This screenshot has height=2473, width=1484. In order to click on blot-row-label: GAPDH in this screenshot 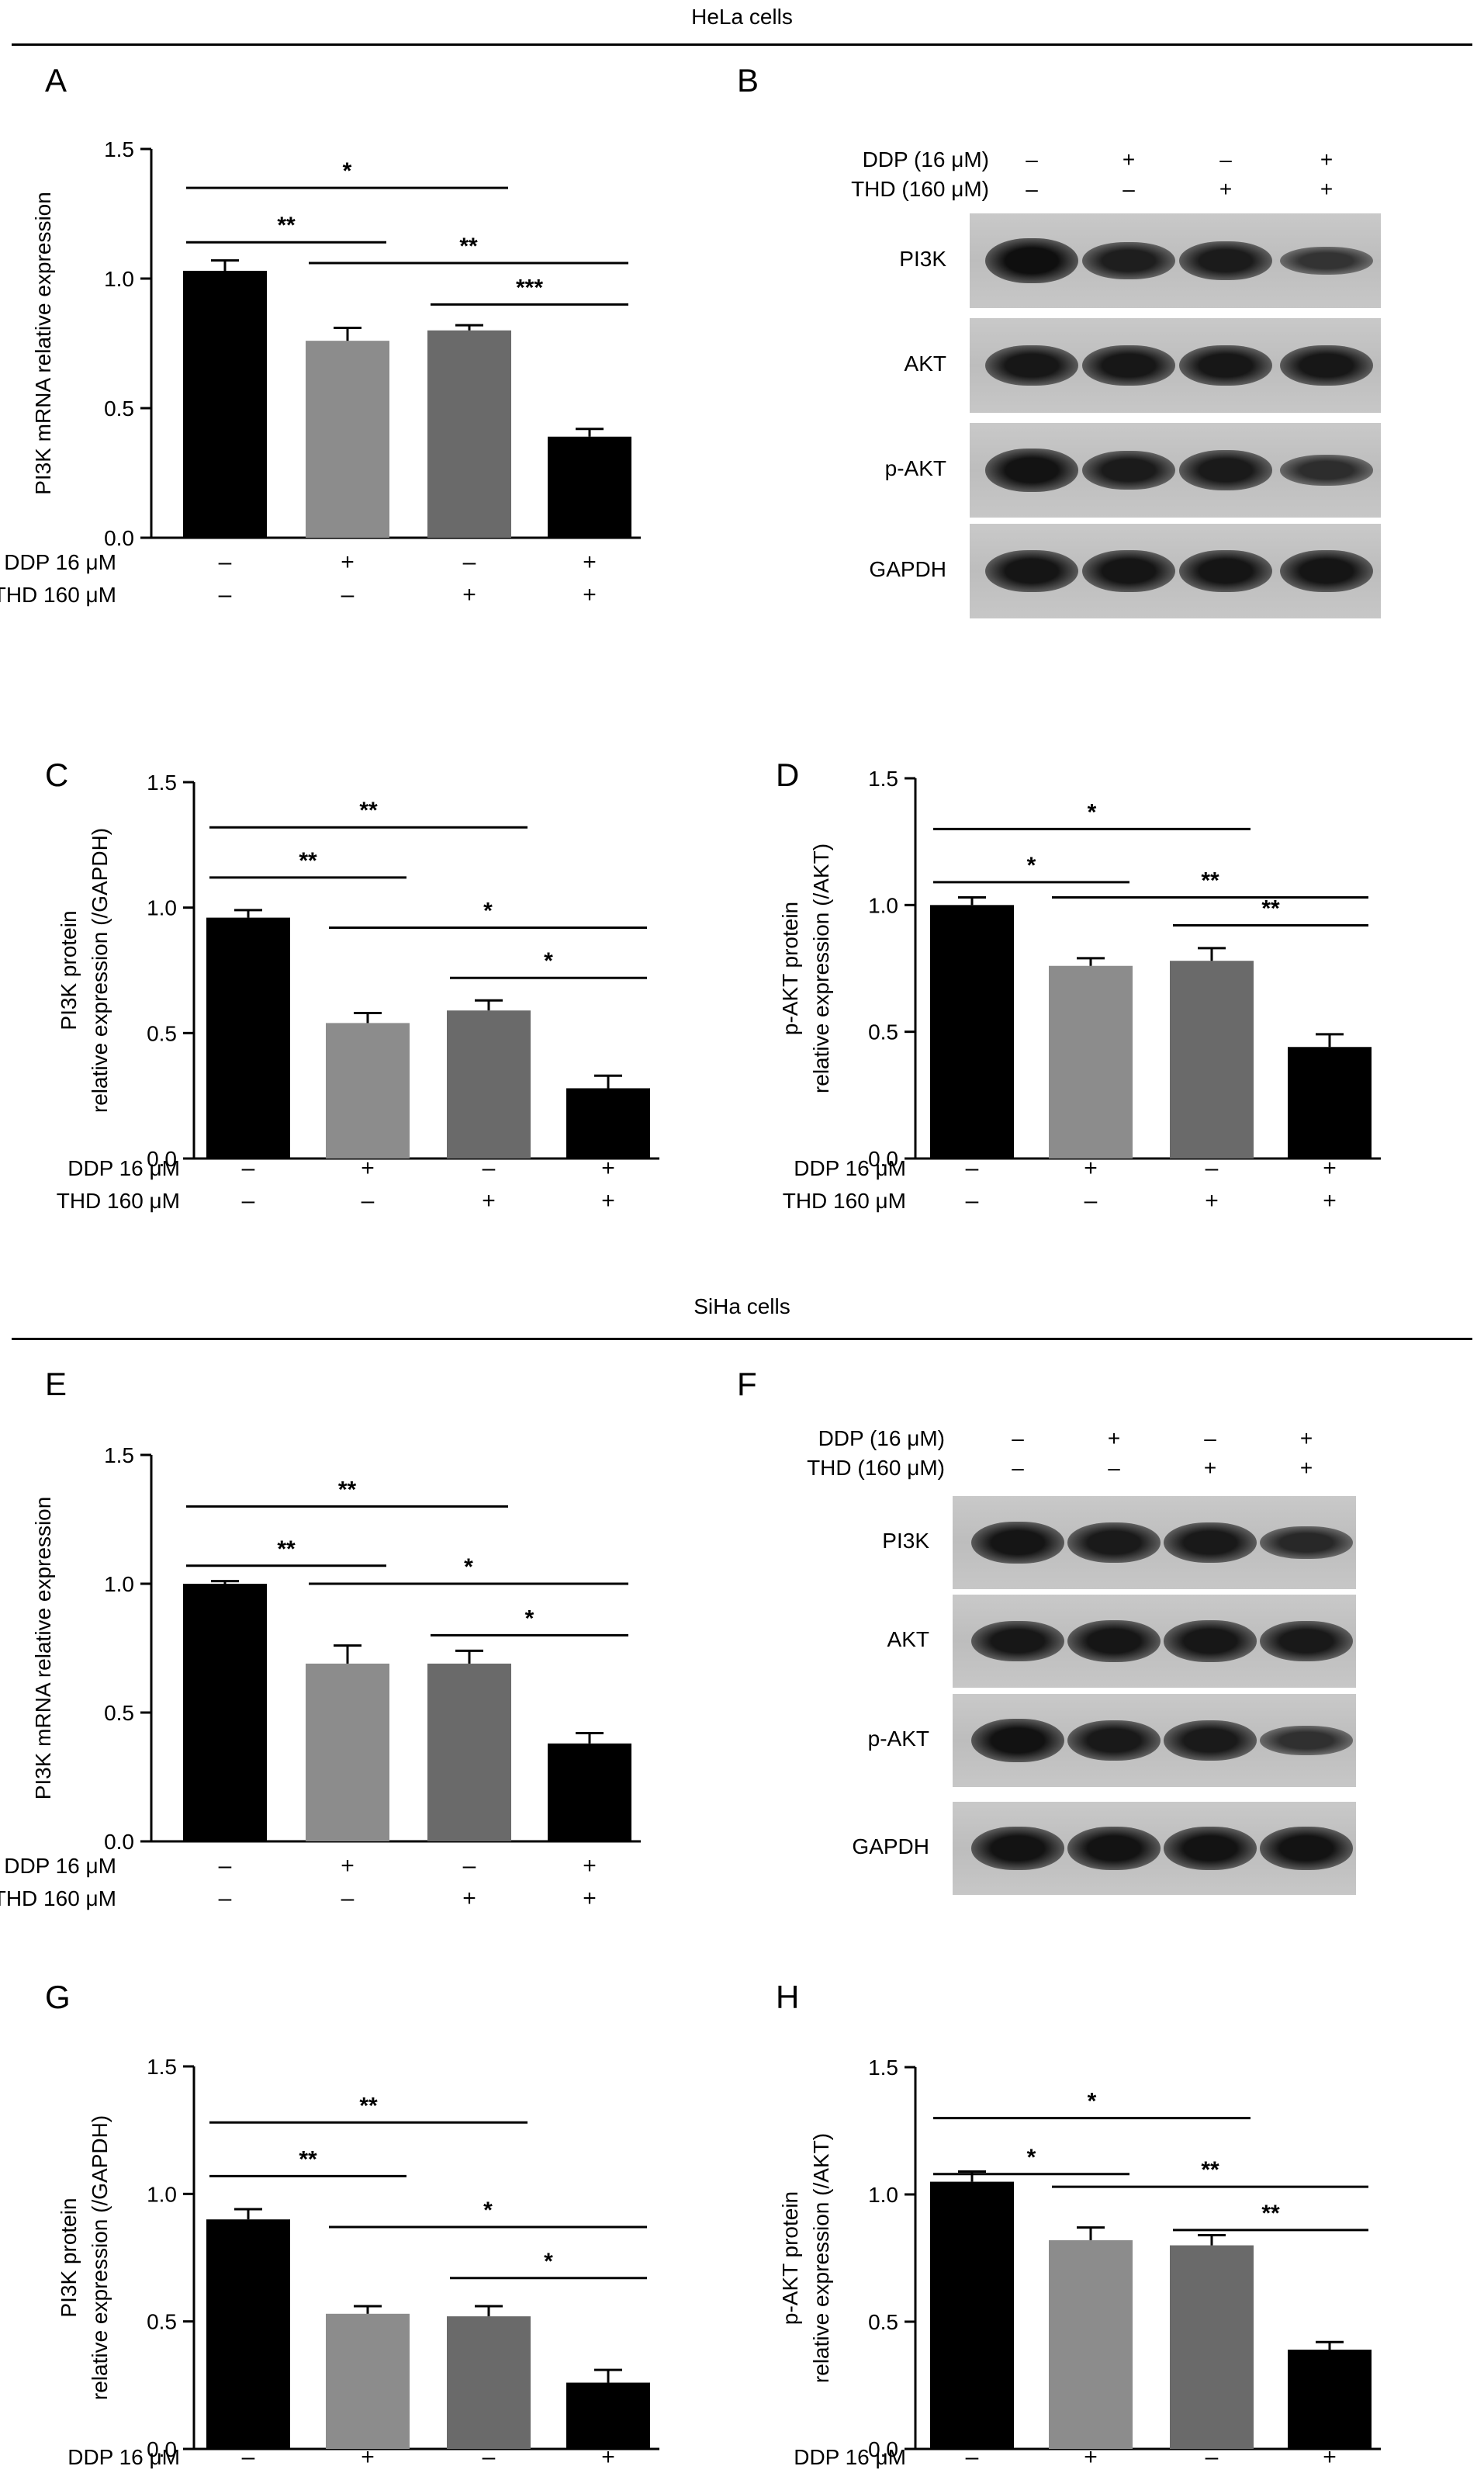, I will do `click(907, 569)`.